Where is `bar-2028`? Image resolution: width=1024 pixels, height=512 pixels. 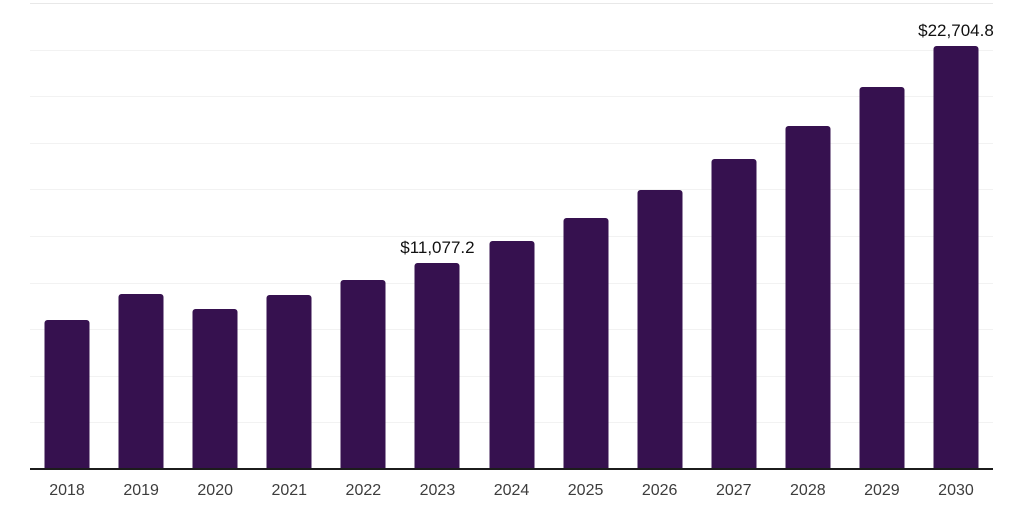
bar-2028 is located at coordinates (808, 297).